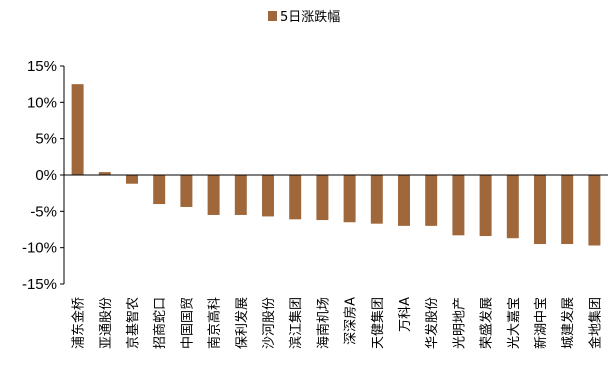  I want to click on legend: 5日涨跌幅, so click(304, 17).